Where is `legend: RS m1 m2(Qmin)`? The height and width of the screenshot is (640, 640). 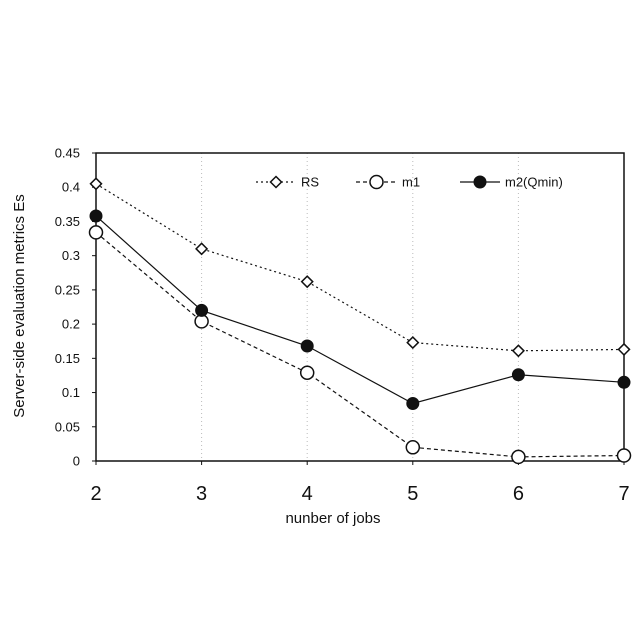
legend: RS m1 m2(Qmin) is located at coordinates (409, 182).